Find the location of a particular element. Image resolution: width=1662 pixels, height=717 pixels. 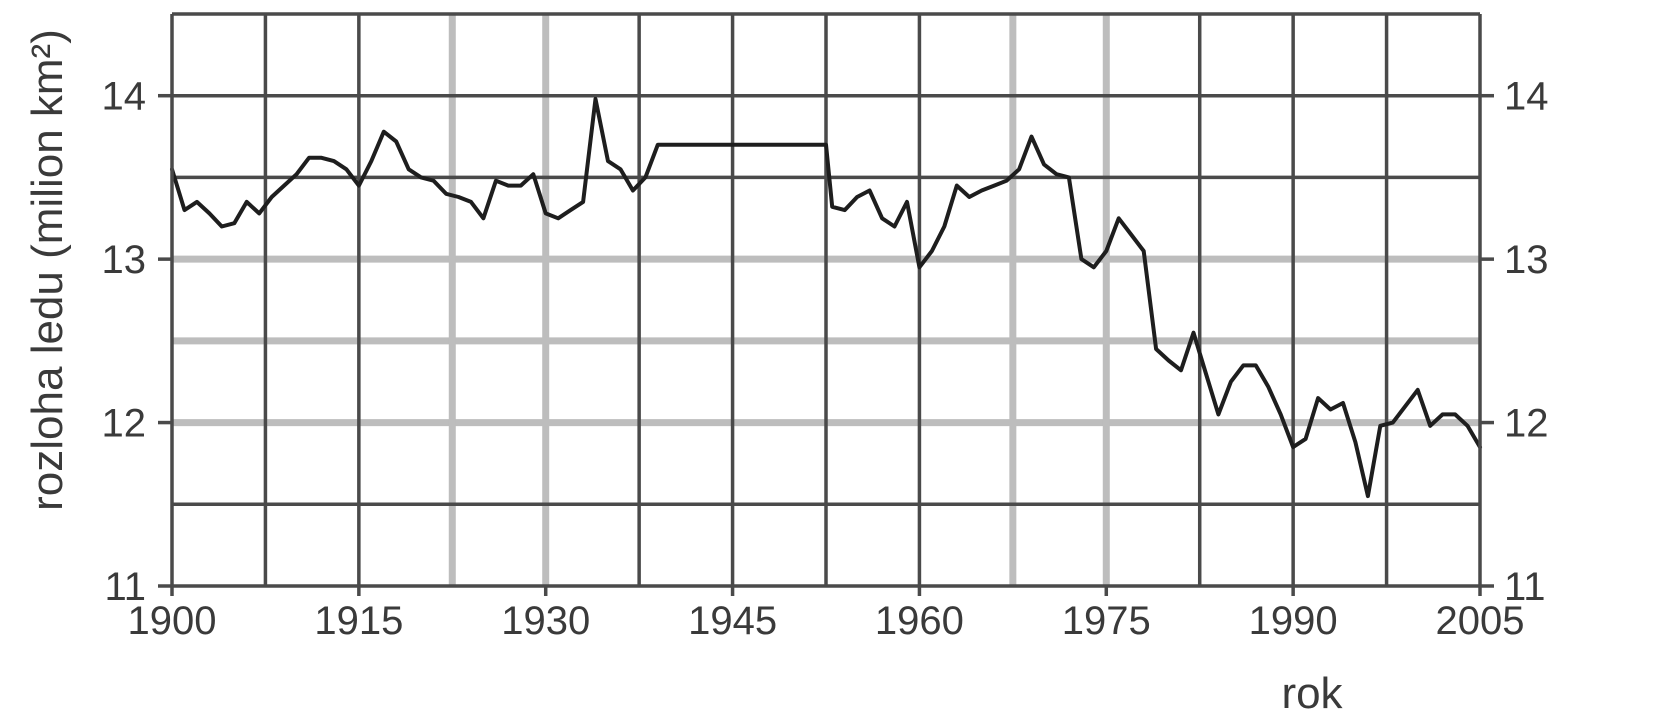

x-tick-label: 1915 is located at coordinates (358, 621).